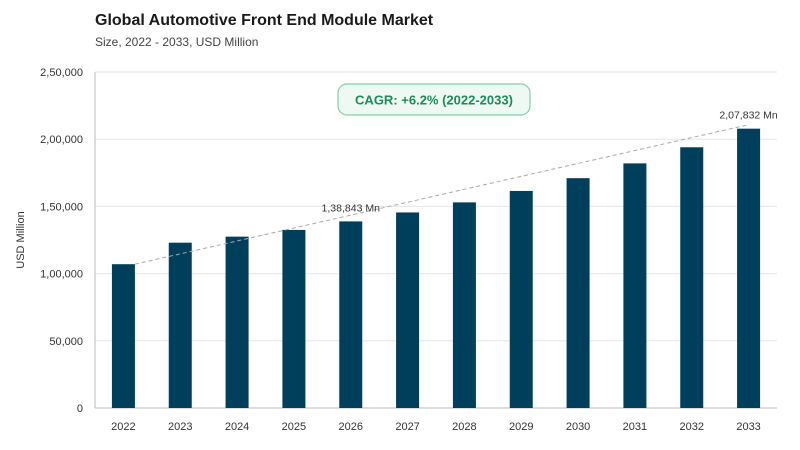  I want to click on x-tick-label: 2028, so click(464, 427).